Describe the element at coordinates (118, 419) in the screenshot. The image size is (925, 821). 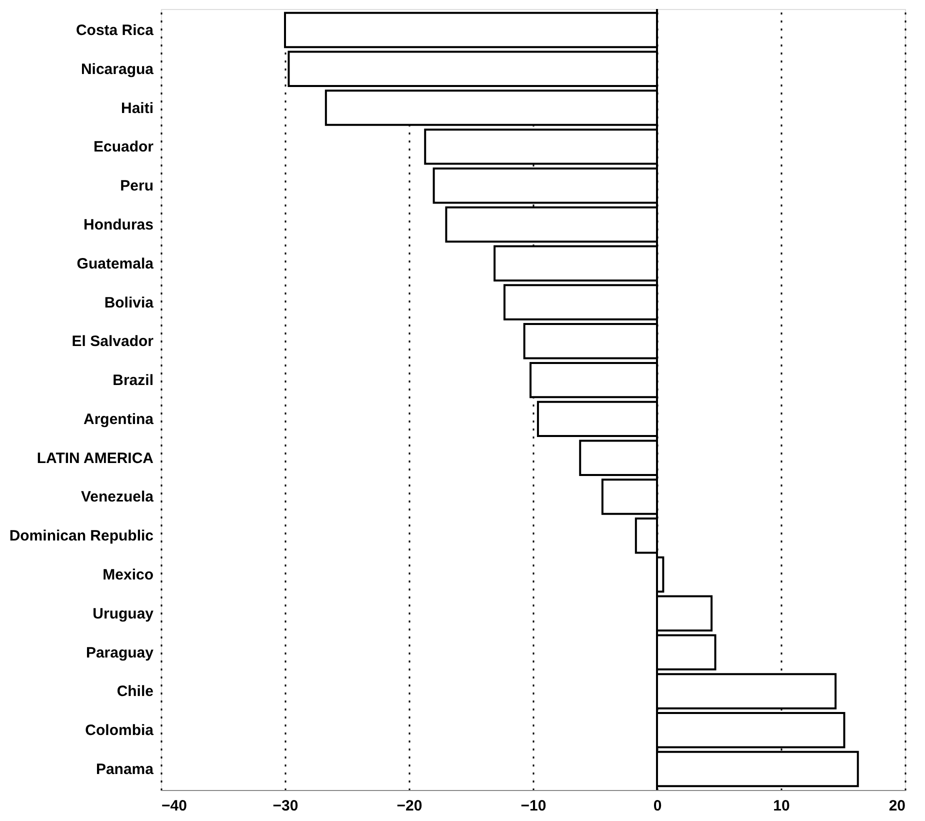
I see `y-tick-label: Argentina` at that location.